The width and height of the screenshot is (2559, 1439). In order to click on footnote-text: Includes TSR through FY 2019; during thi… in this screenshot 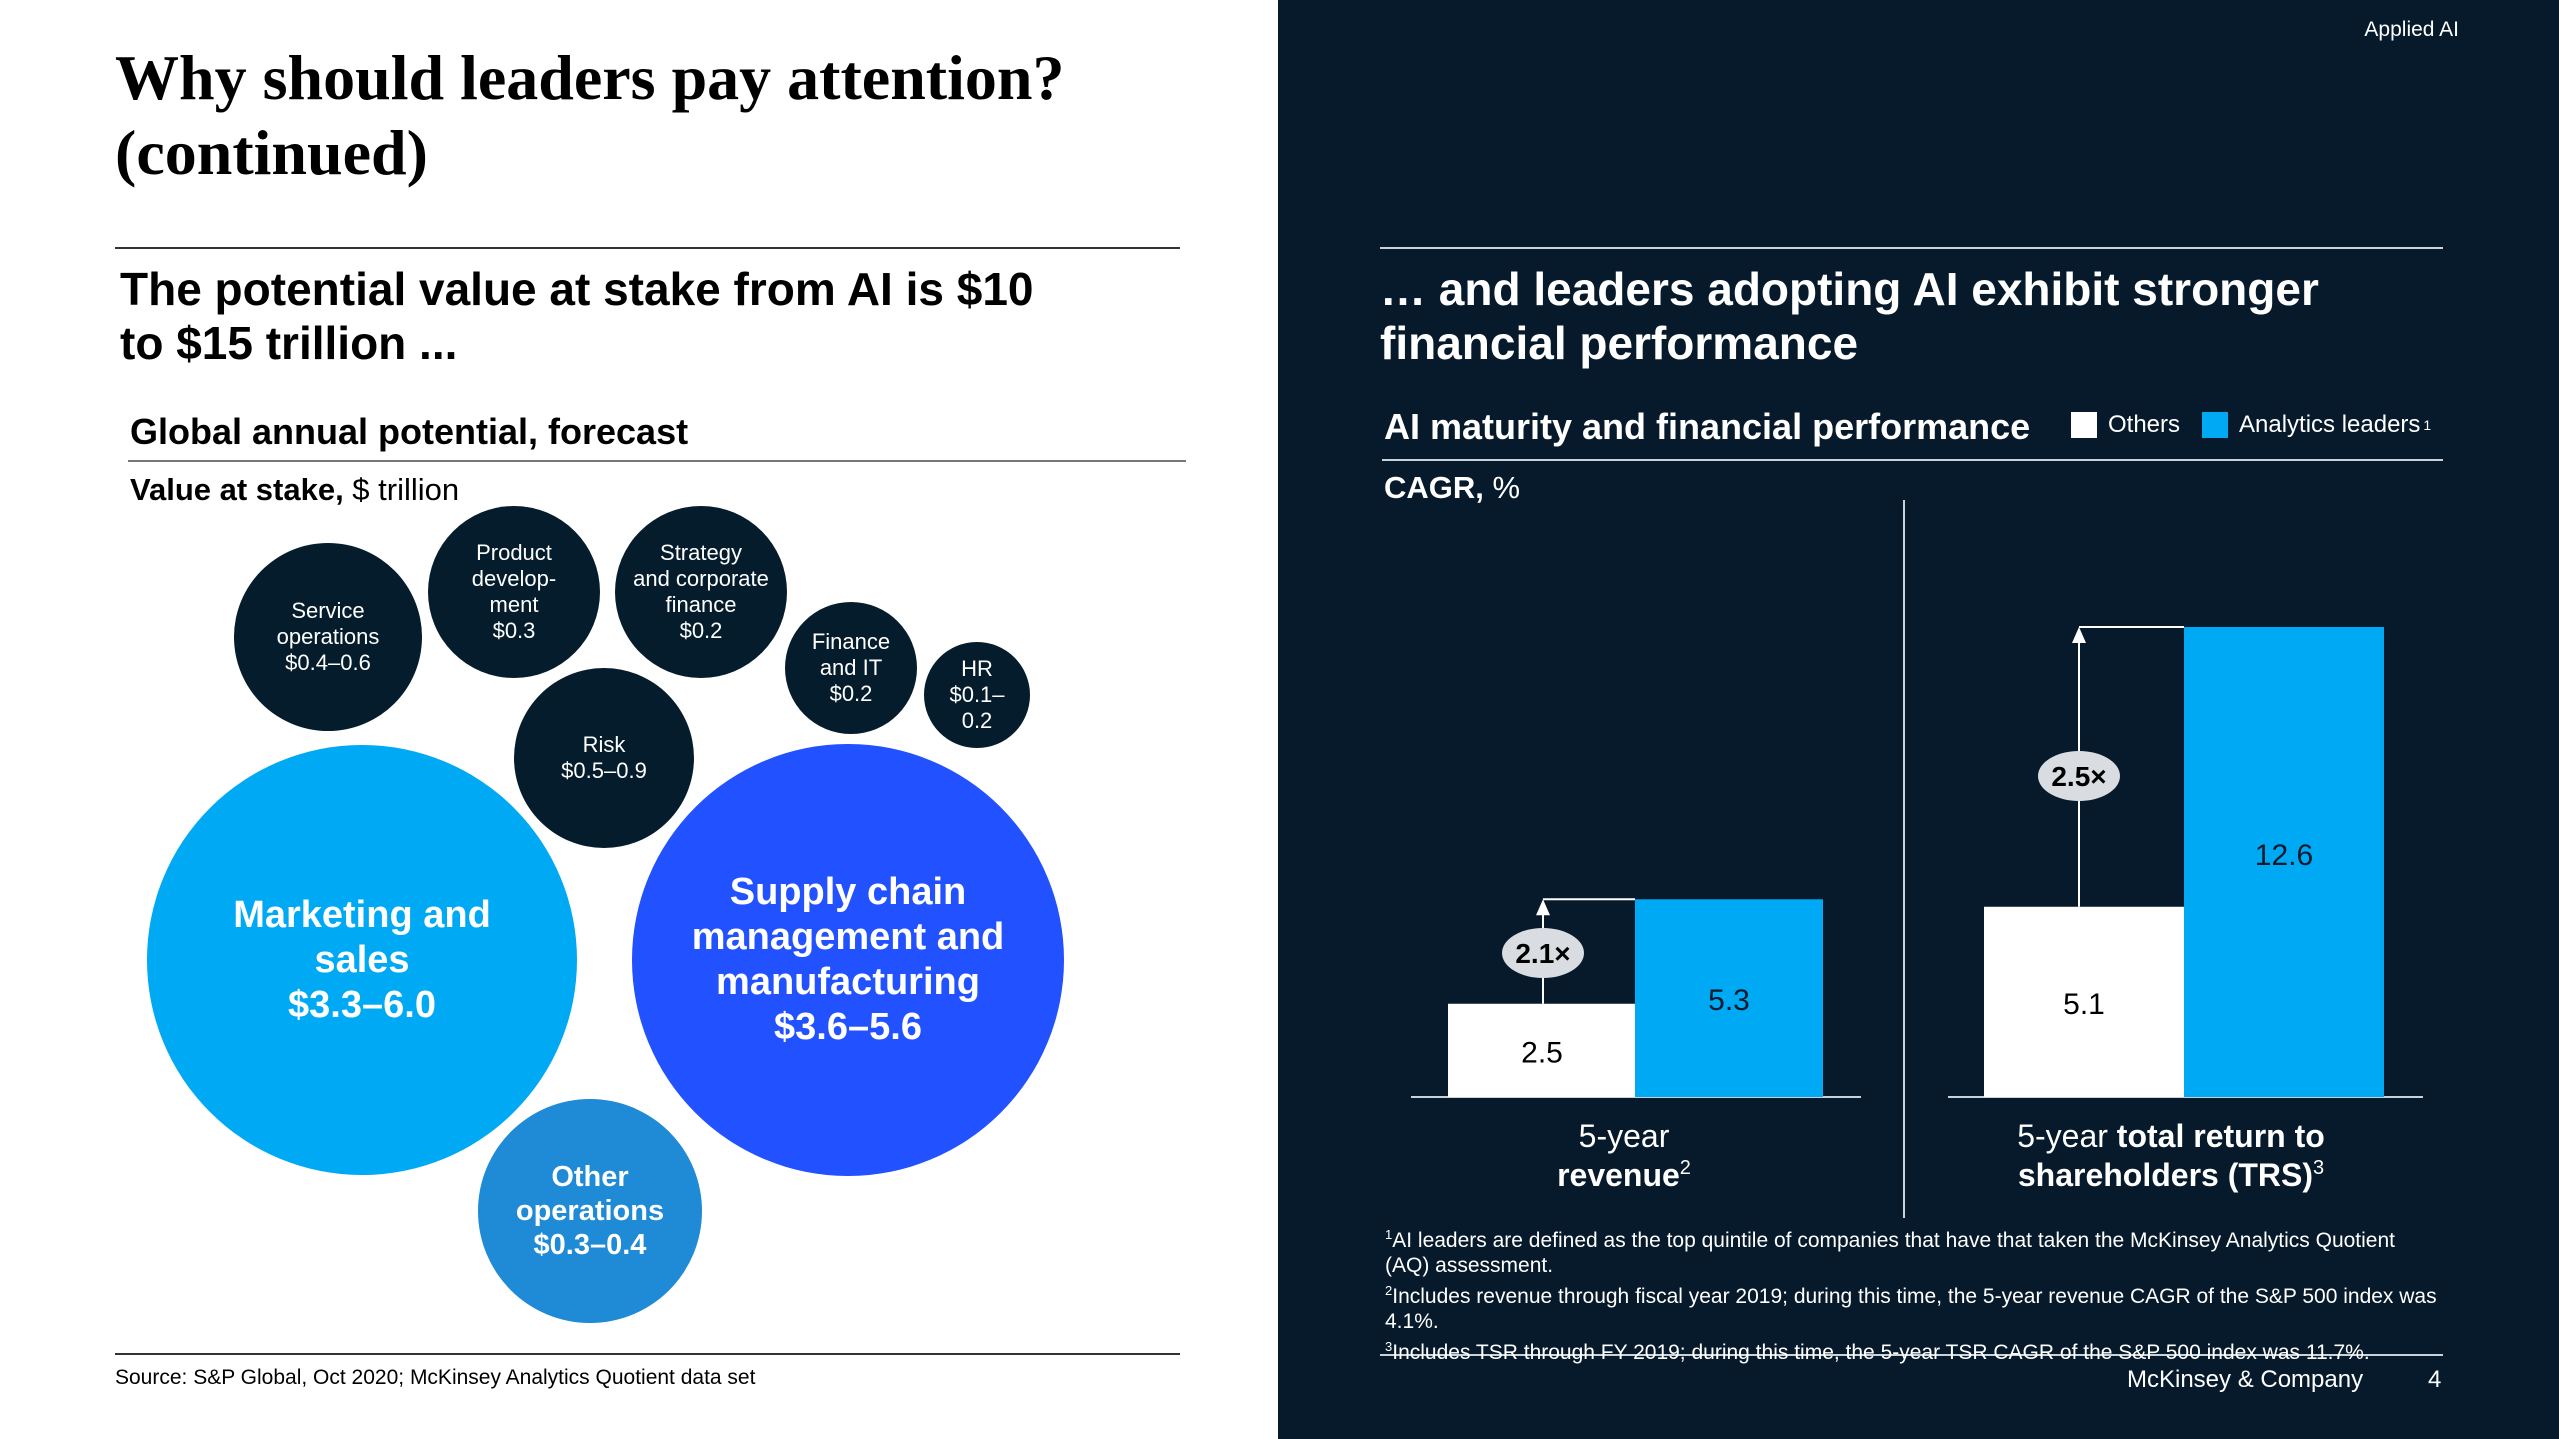, I will do `click(1881, 1352)`.